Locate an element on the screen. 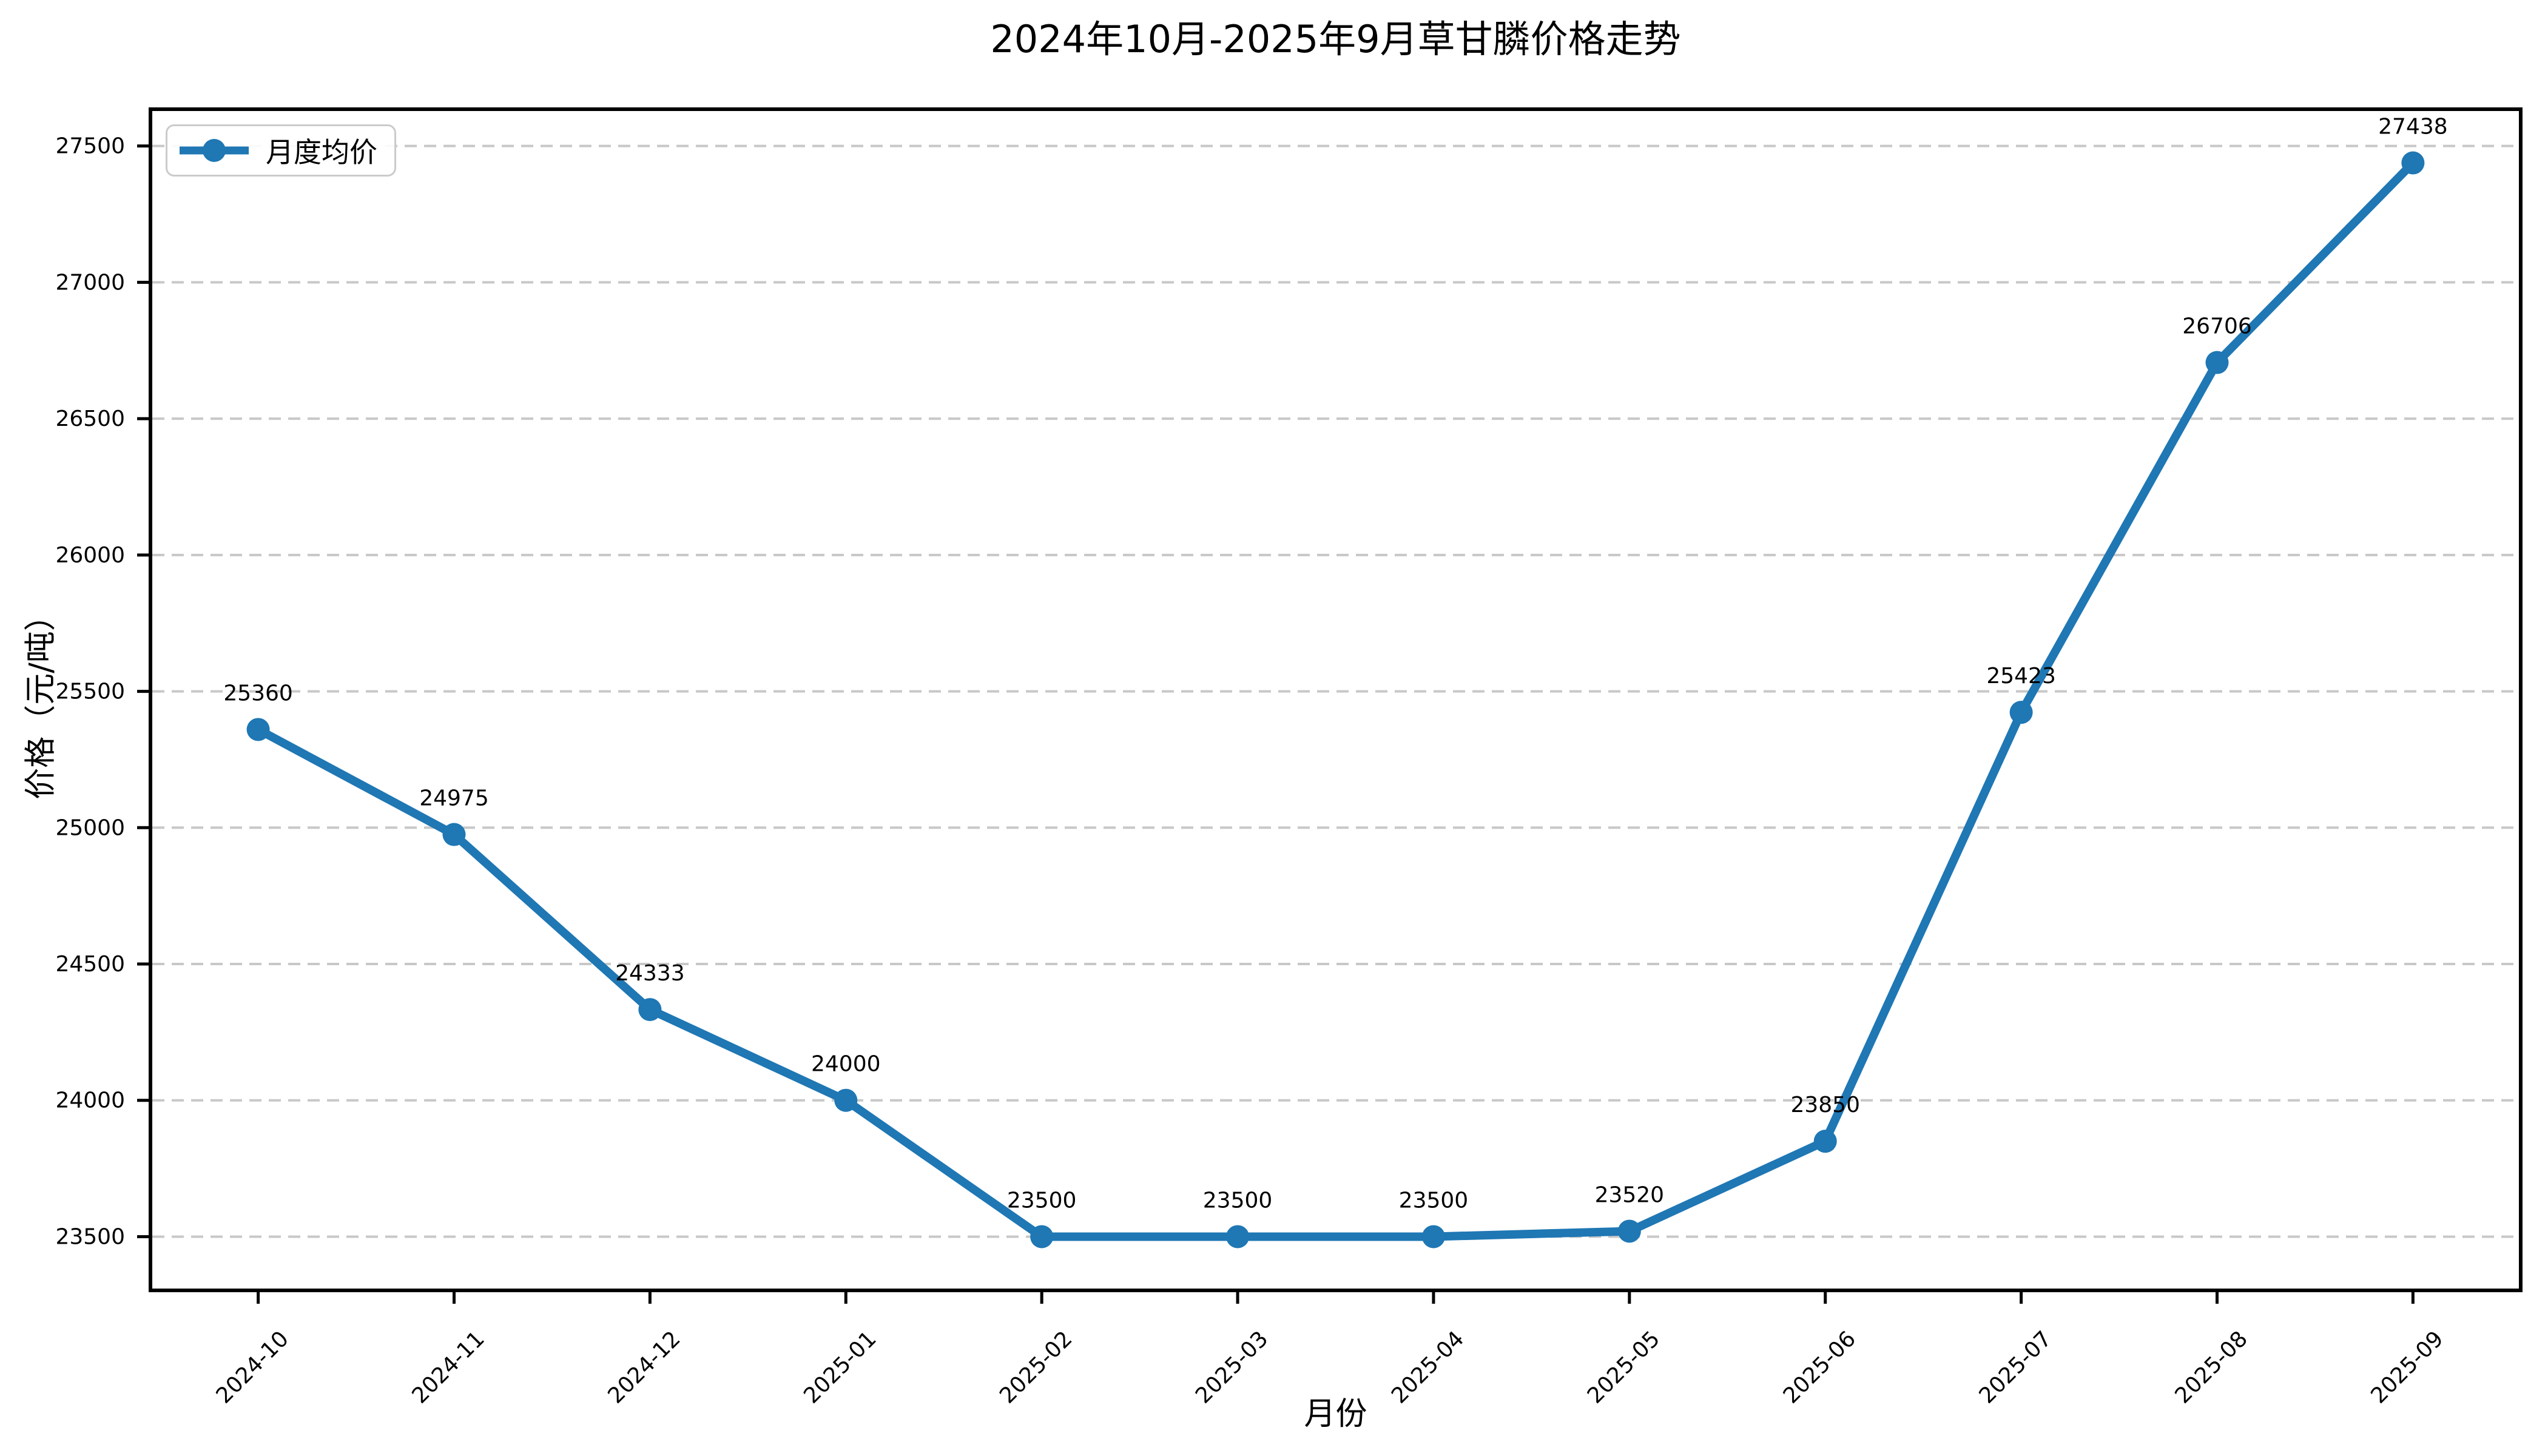 The height and width of the screenshot is (1456, 2548). data-point-label: 25360 is located at coordinates (258, 693).